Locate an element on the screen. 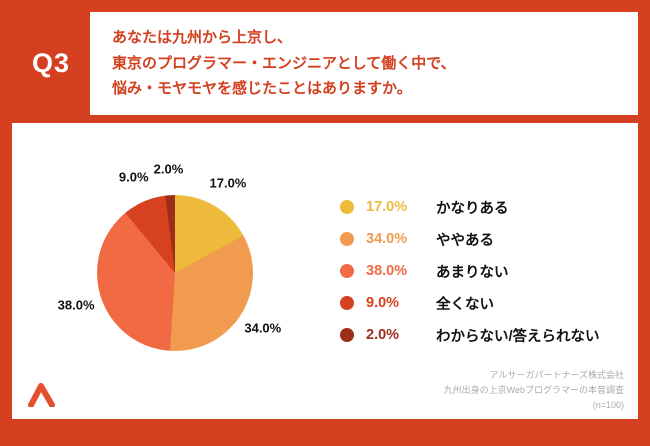 The image size is (650, 446). question-line-3: 悩み・モヤモヤを感じたことはありますか。 is located at coordinates (262, 88).